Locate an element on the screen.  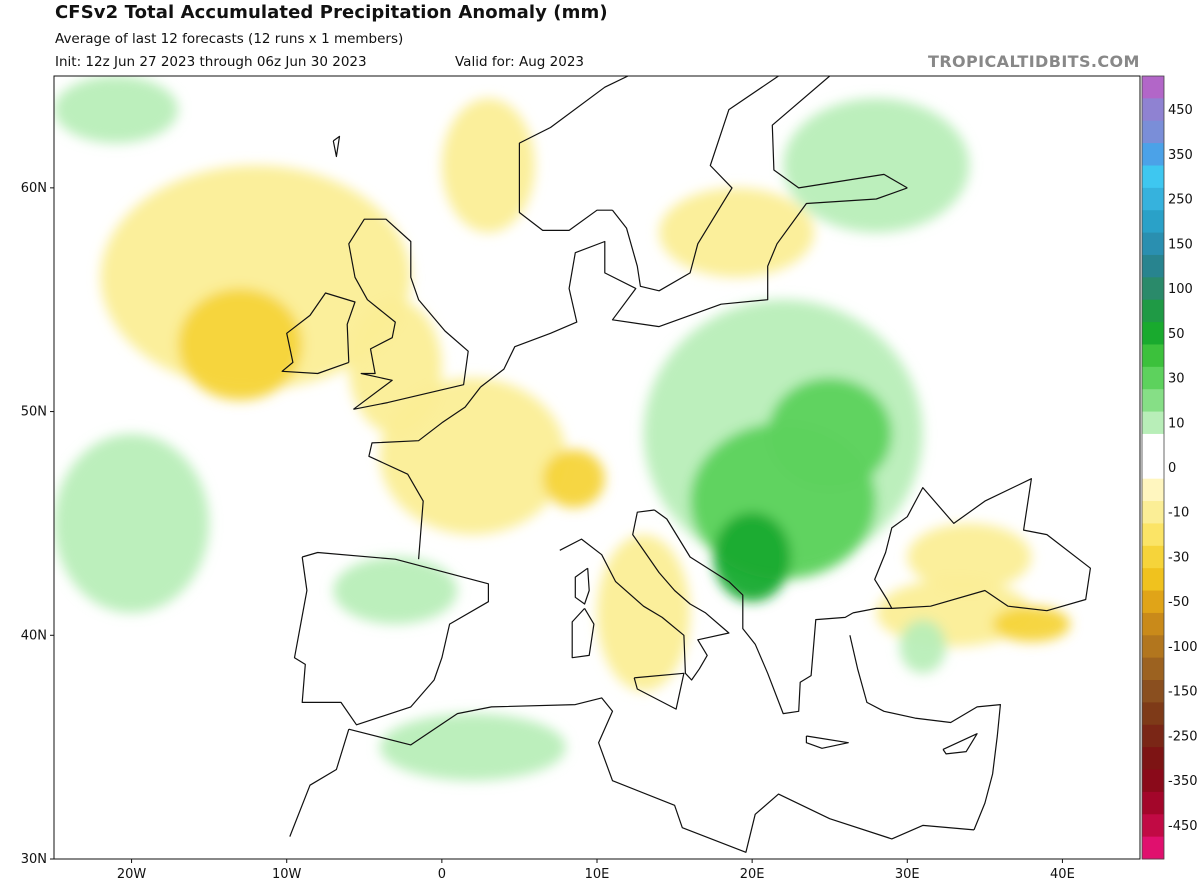
colorbar-label: -100 is located at coordinates (1183, 647).